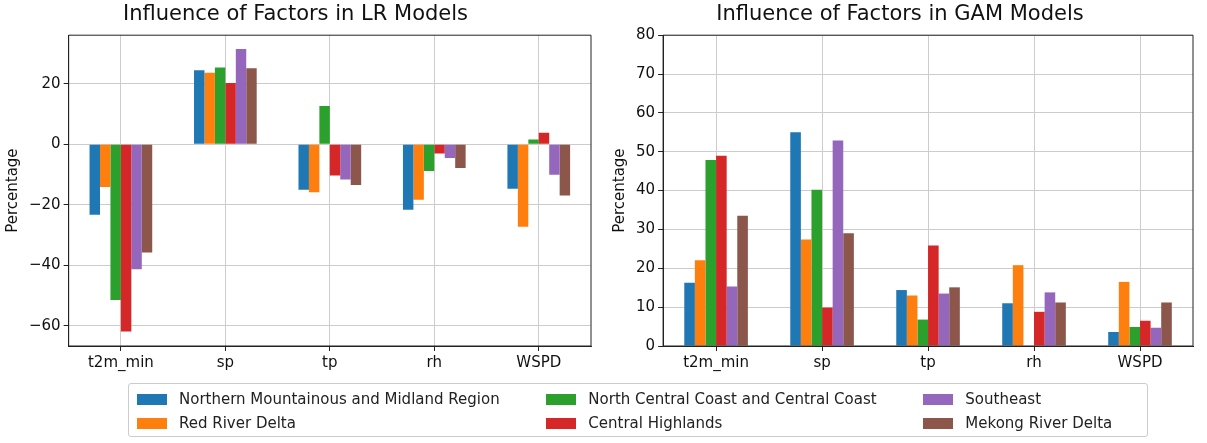 This screenshot has width=1207, height=443. Describe the element at coordinates (1039, 423) in the screenshot. I see `legend-label: Mekong River Delta` at that location.